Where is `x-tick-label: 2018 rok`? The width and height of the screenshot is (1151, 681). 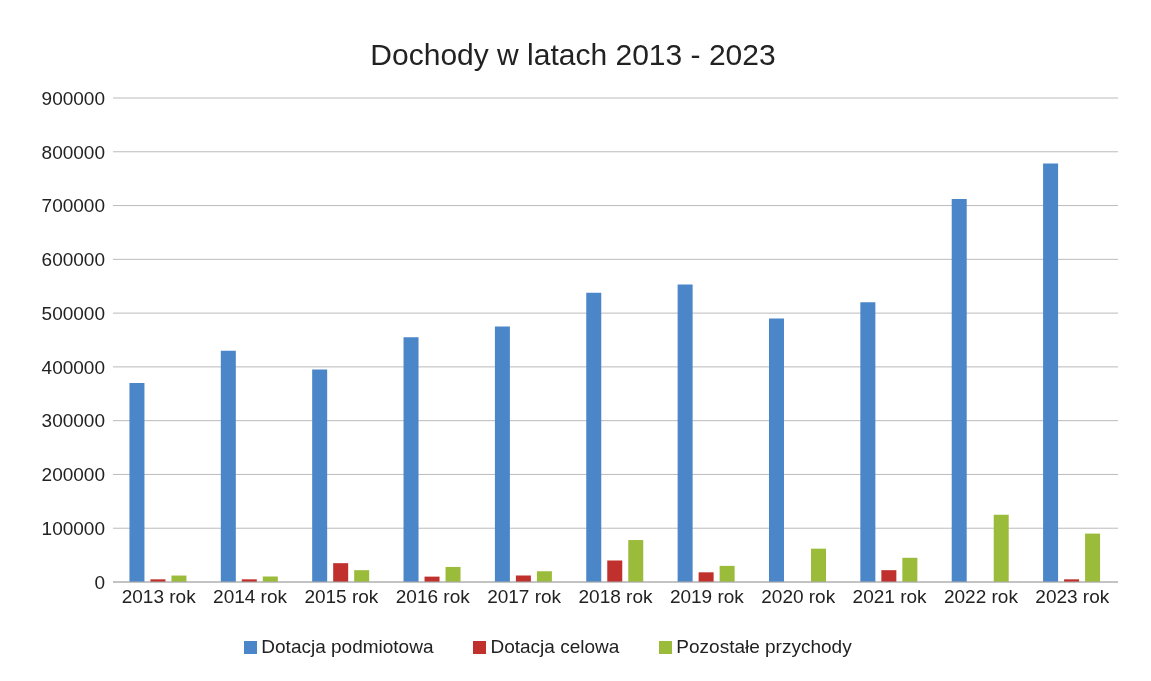
x-tick-label: 2018 rok is located at coordinates (615, 597).